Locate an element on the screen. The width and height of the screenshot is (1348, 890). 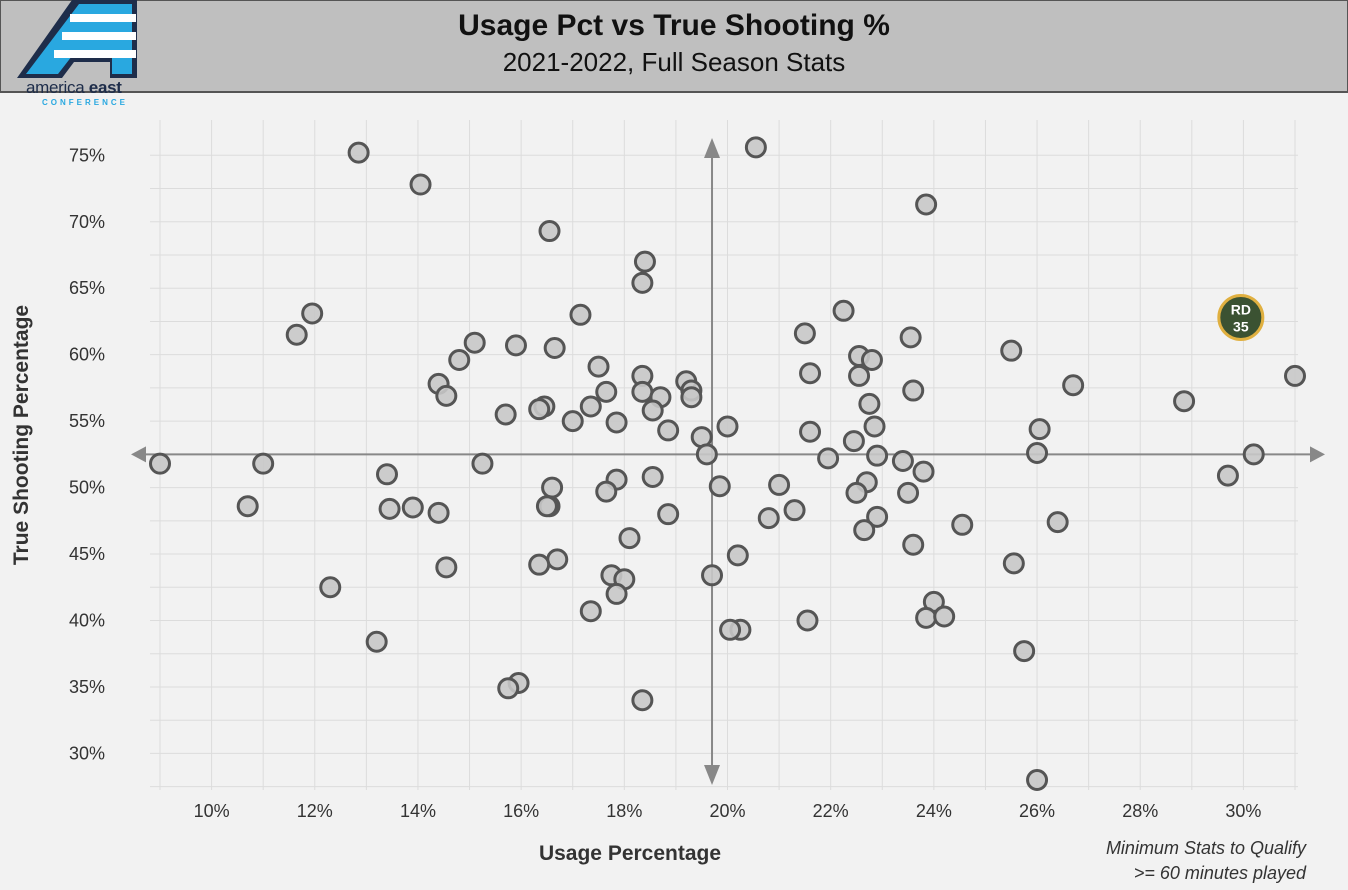
y-tick-label: 40% is located at coordinates (87, 621).